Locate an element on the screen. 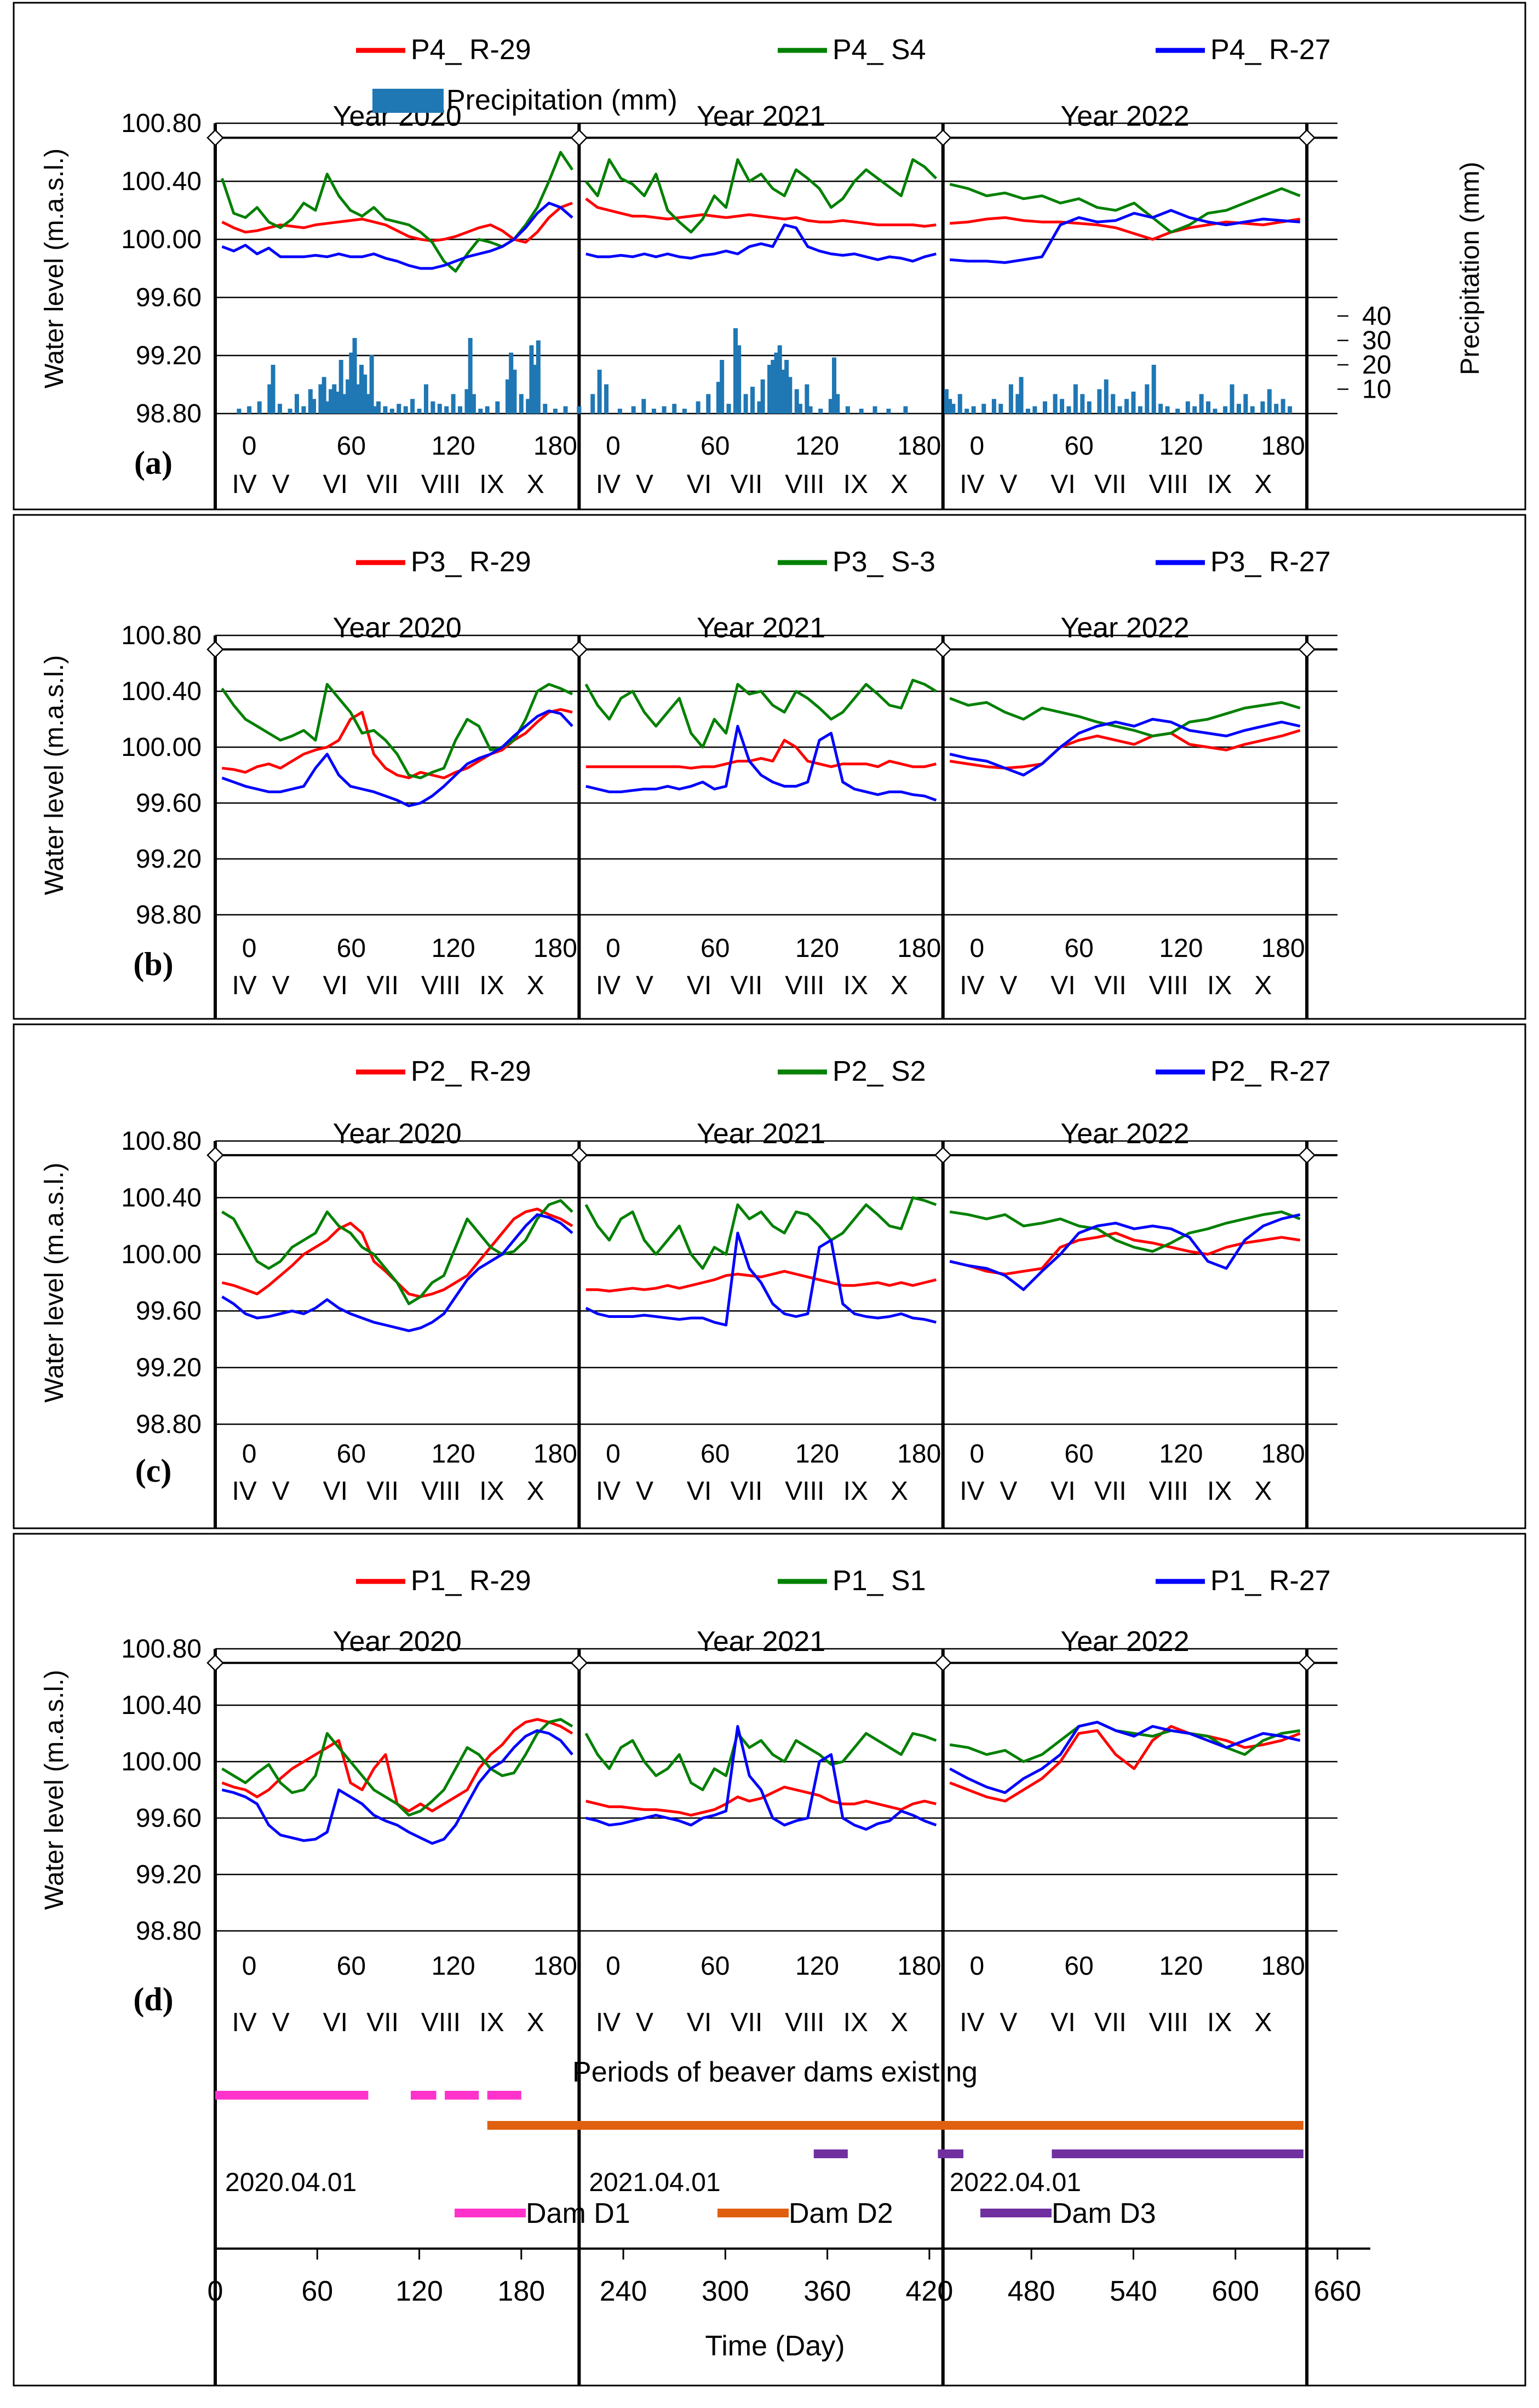  legend-label-1: P4_ S4 is located at coordinates (879, 50).